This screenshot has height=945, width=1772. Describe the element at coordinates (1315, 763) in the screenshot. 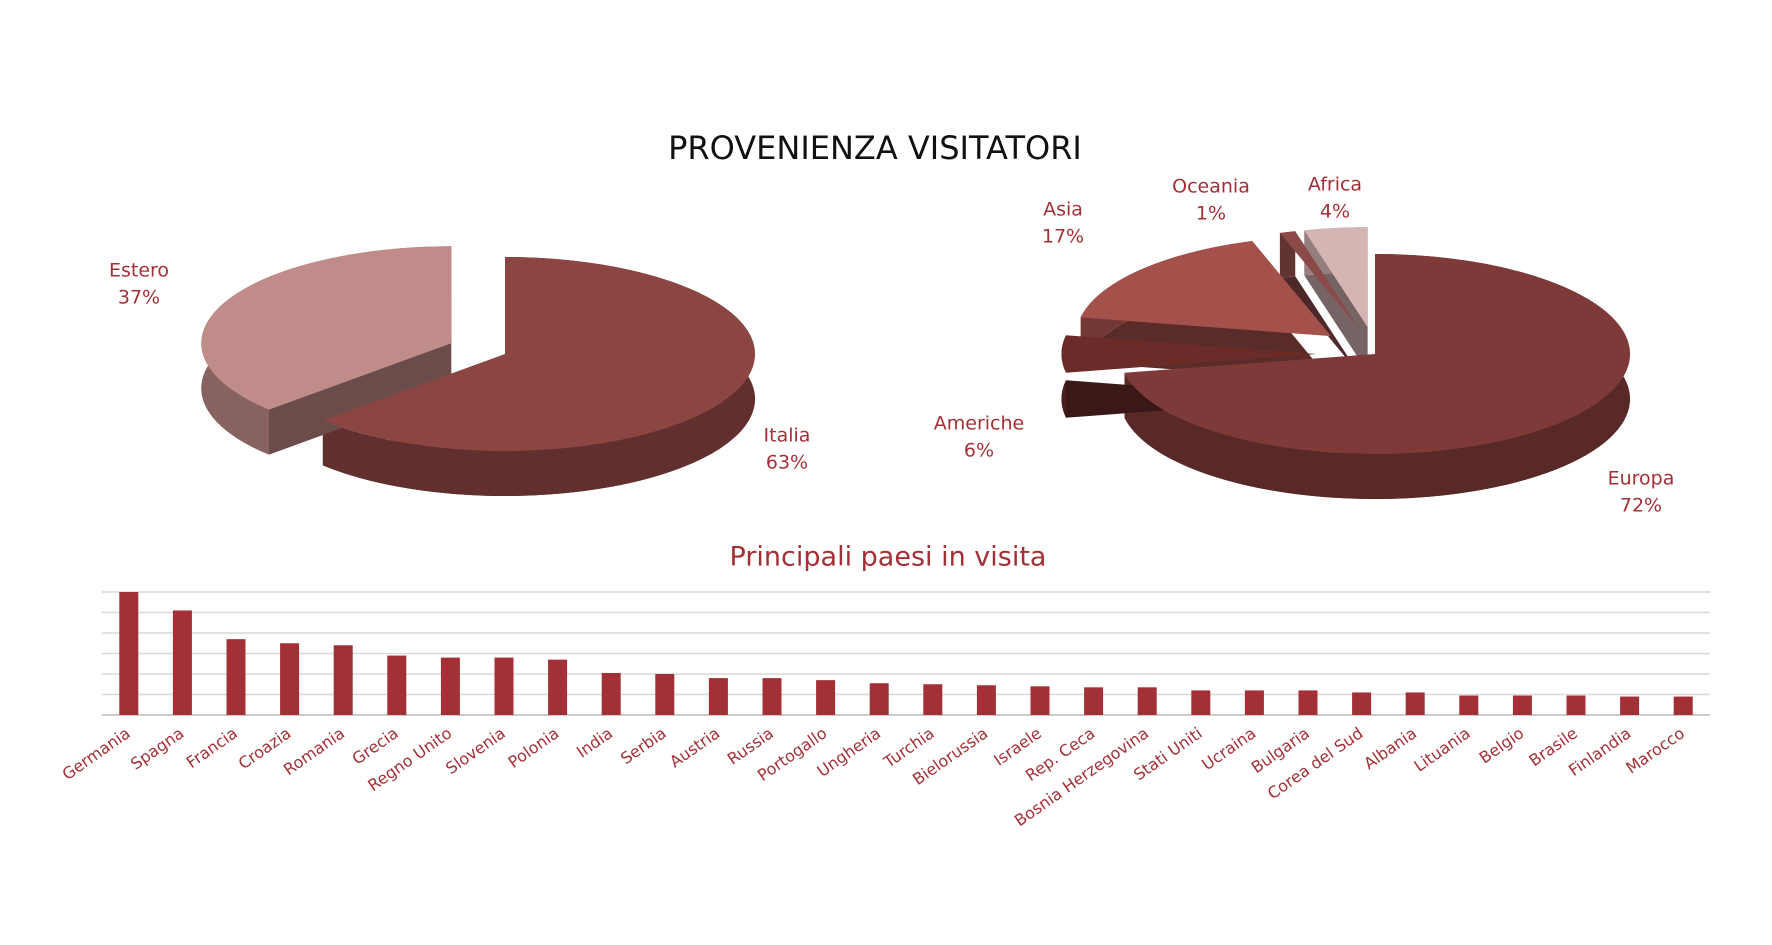

I see `x-tick-label: Corea del Sud` at that location.